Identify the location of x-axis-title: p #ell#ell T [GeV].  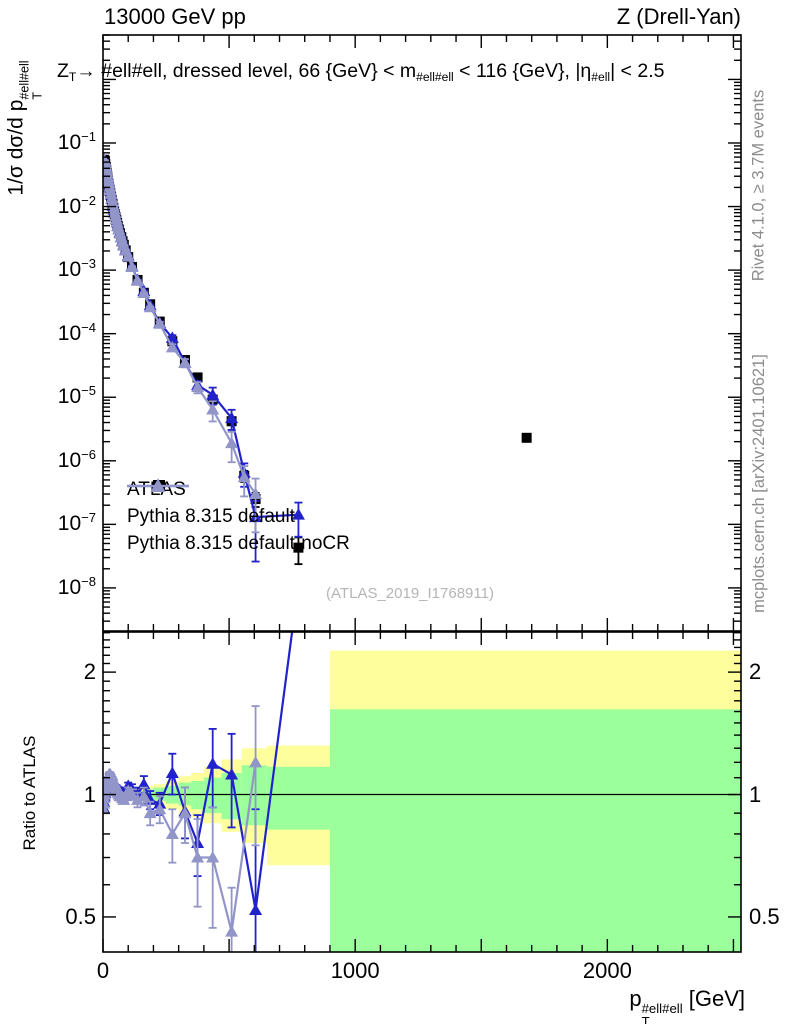
(687, 1005).